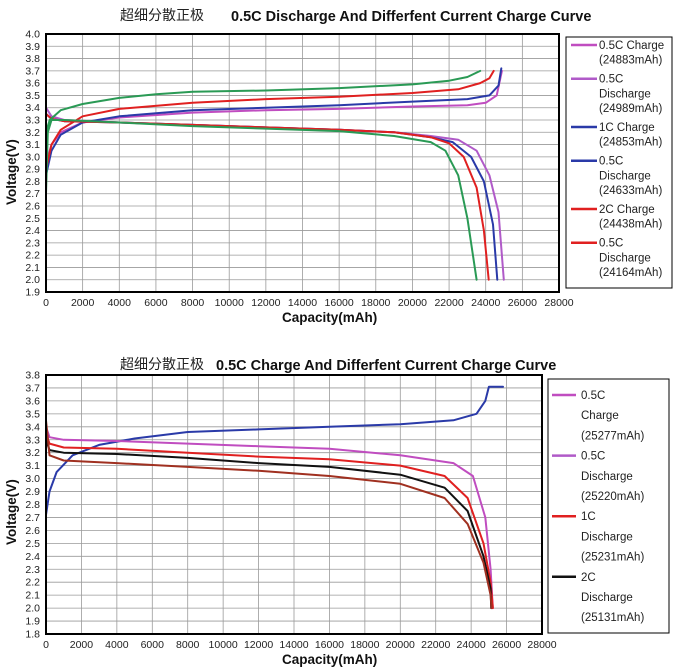 This screenshot has height=670, width=676. Describe the element at coordinates (630, 109) in the screenshot. I see `legend-label: (24989mAh)` at that location.